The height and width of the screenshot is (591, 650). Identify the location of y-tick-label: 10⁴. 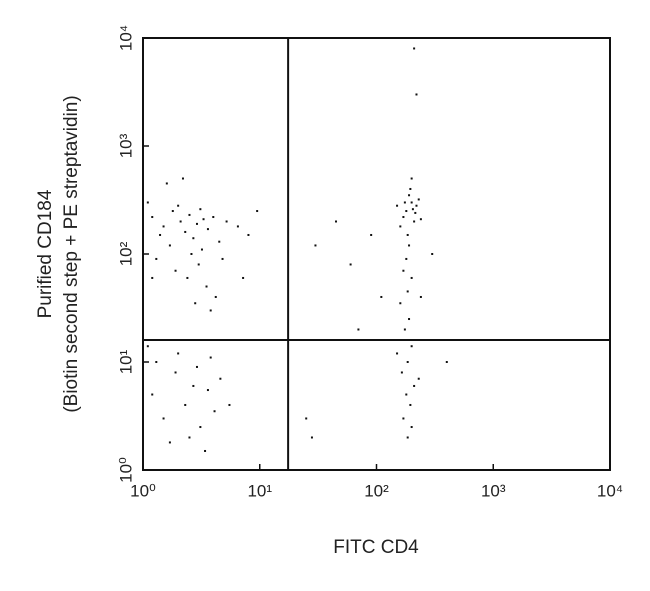
(125, 38).